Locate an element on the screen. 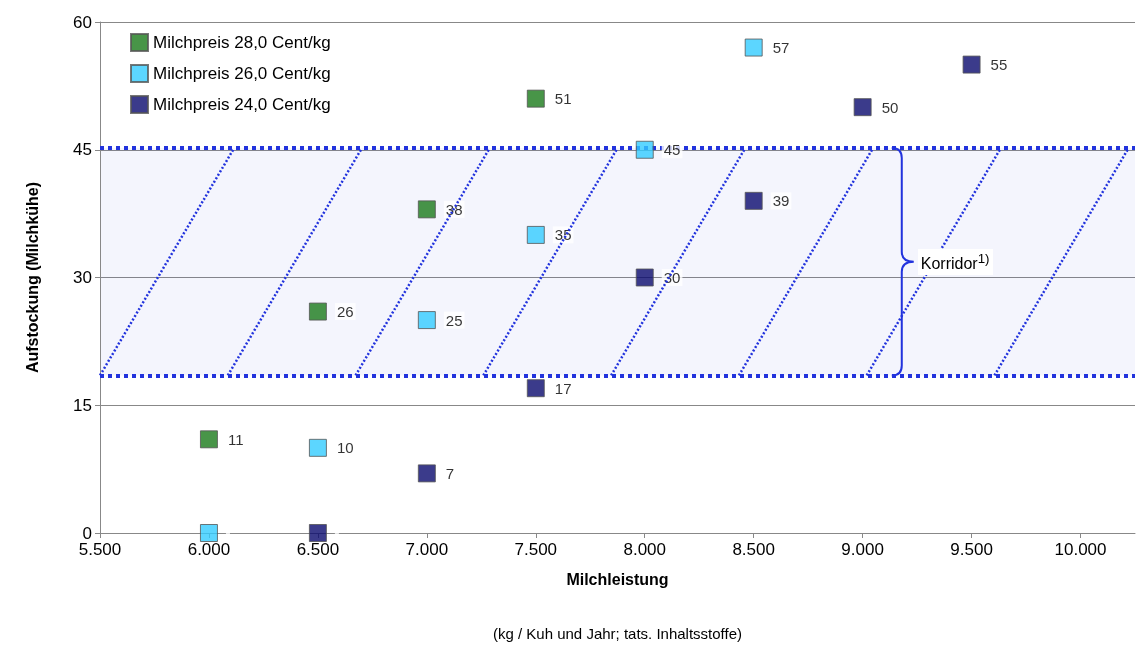  y-tick-label: 30 is located at coordinates (82, 277).